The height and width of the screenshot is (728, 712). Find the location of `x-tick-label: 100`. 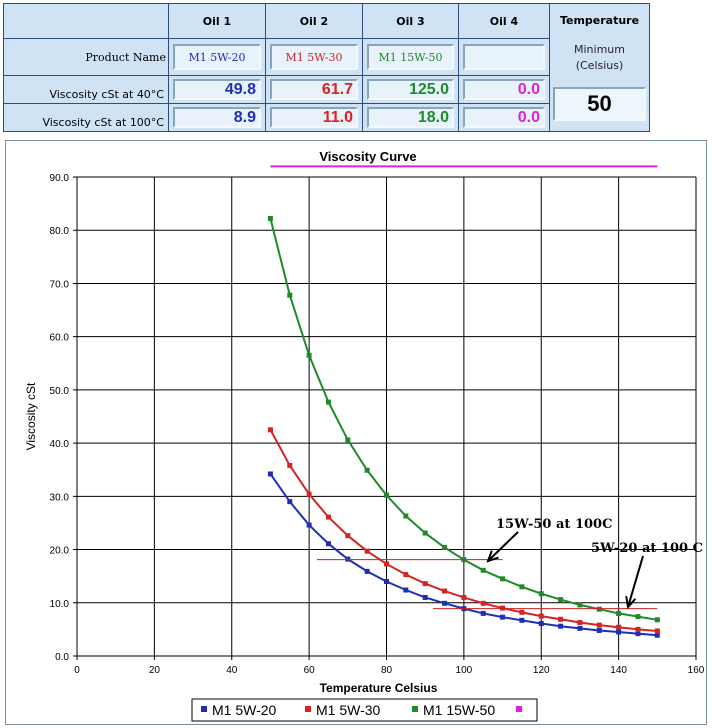

x-tick-label: 100 is located at coordinates (464, 670).